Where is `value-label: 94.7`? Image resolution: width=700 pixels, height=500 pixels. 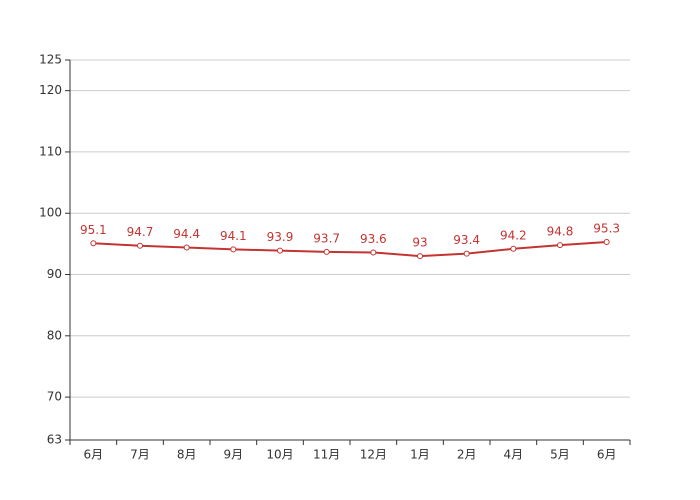
value-label: 94.7 is located at coordinates (140, 232).